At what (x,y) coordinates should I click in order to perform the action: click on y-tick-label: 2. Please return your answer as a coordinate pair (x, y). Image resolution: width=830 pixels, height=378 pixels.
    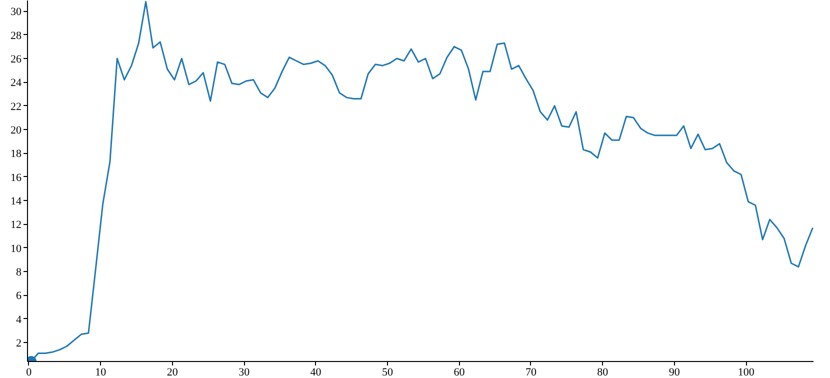
    Looking at the image, I should click on (19, 344).